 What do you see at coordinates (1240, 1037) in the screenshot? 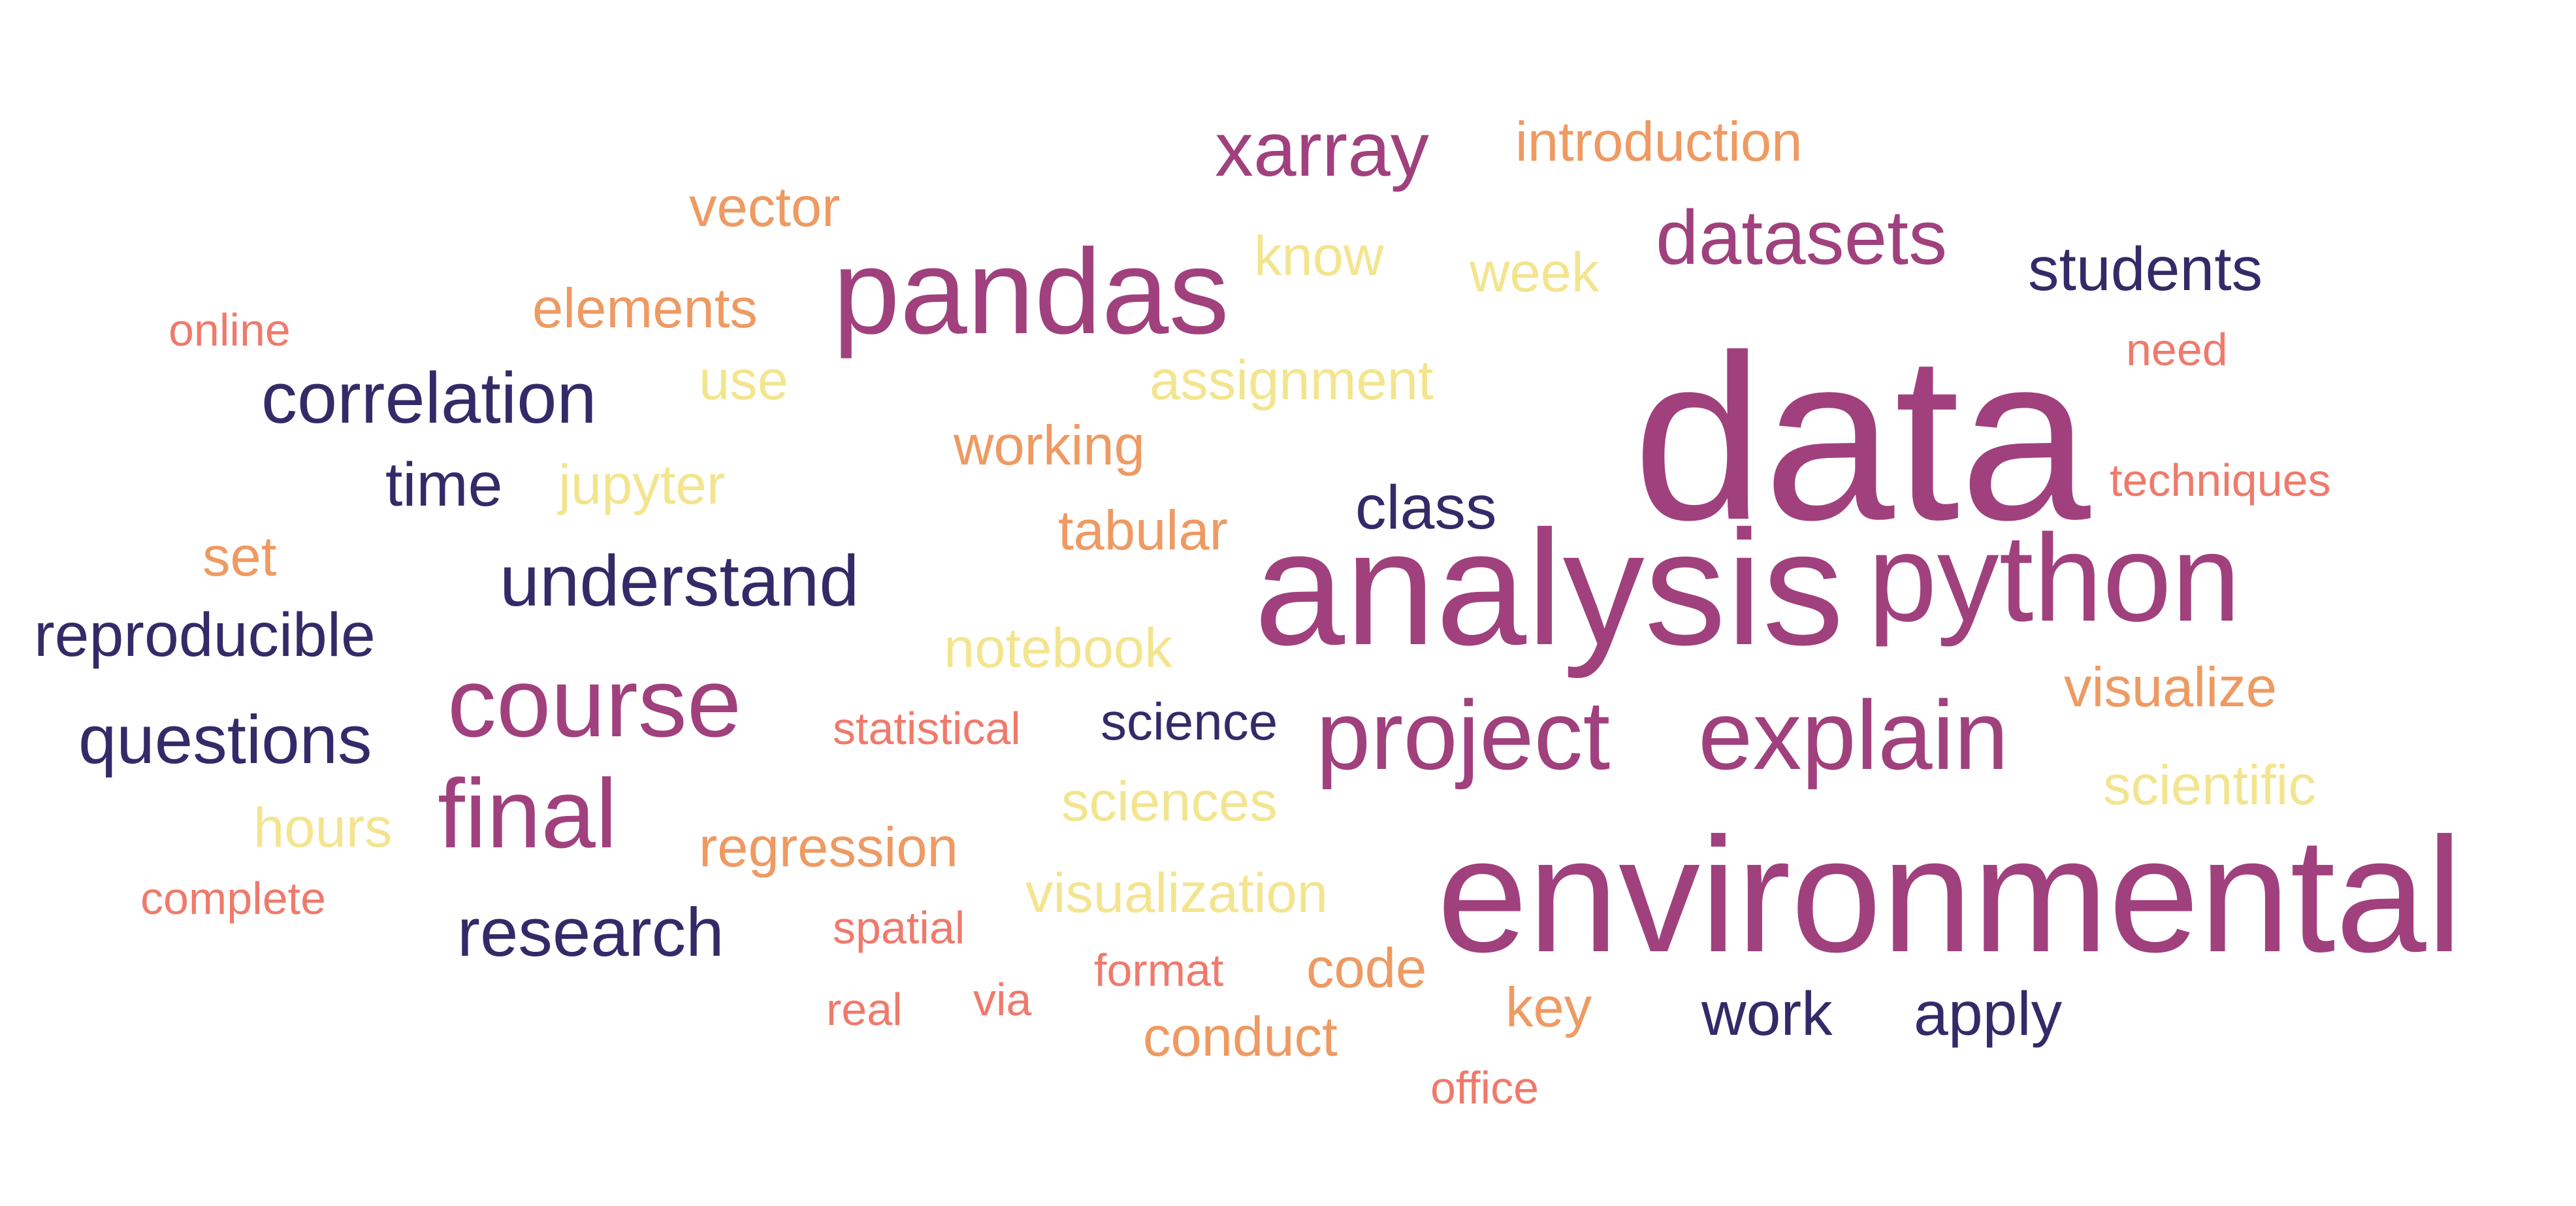
I see `word-conduct: conduct` at bounding box center [1240, 1037].